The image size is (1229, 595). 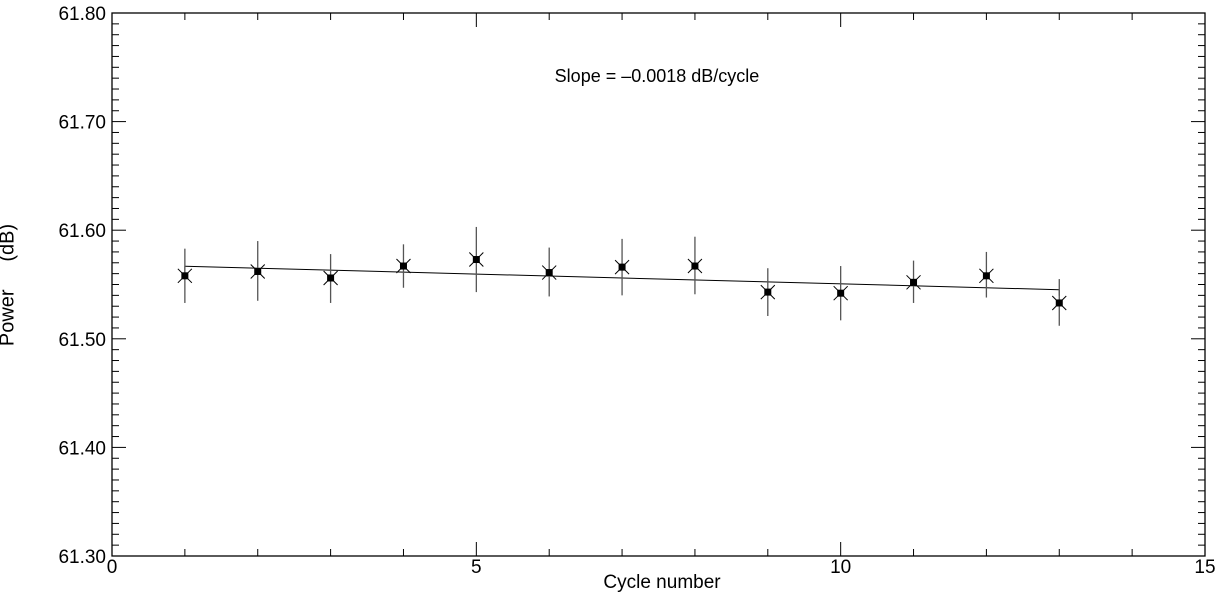 What do you see at coordinates (82, 557) in the screenshot?
I see `y-tick-label: 61.30` at bounding box center [82, 557].